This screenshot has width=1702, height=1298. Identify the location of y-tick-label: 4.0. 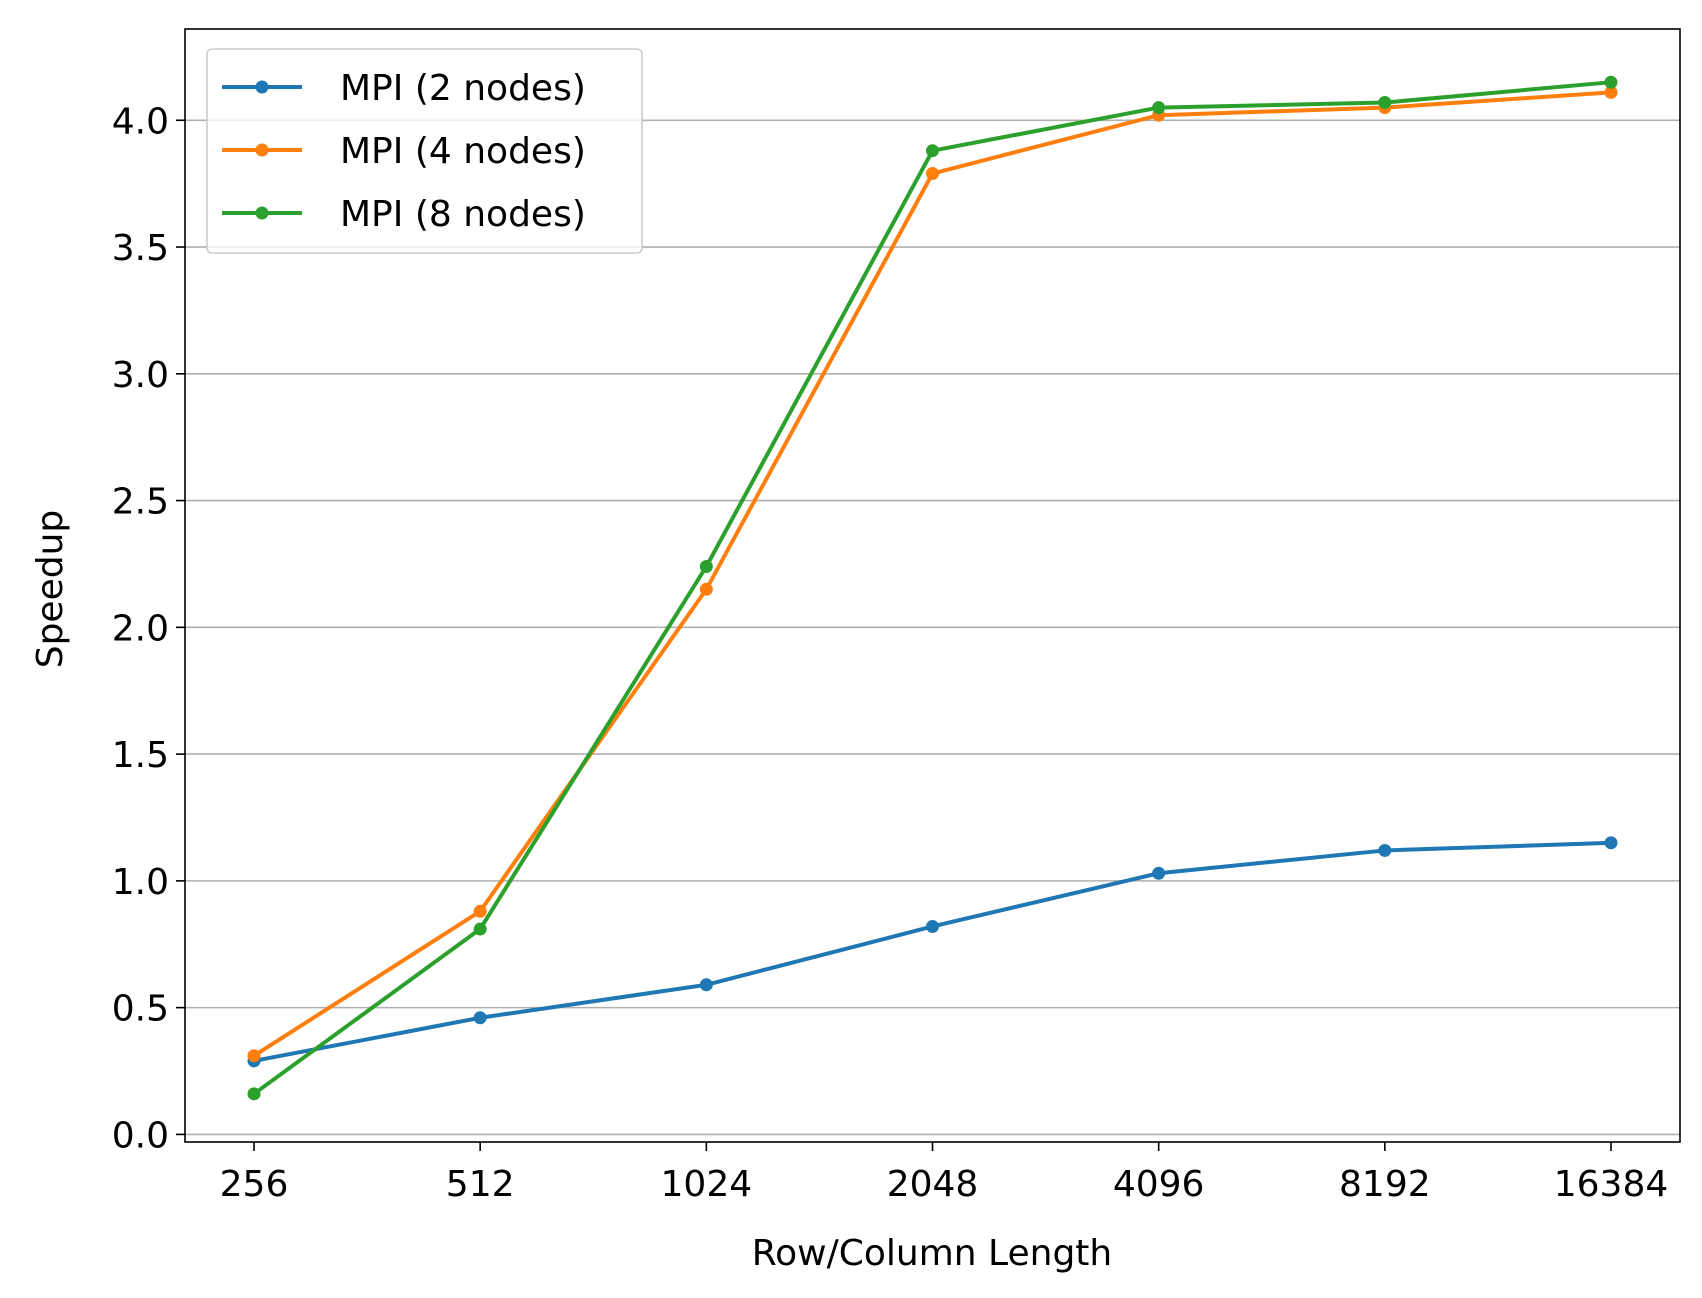
(140, 121).